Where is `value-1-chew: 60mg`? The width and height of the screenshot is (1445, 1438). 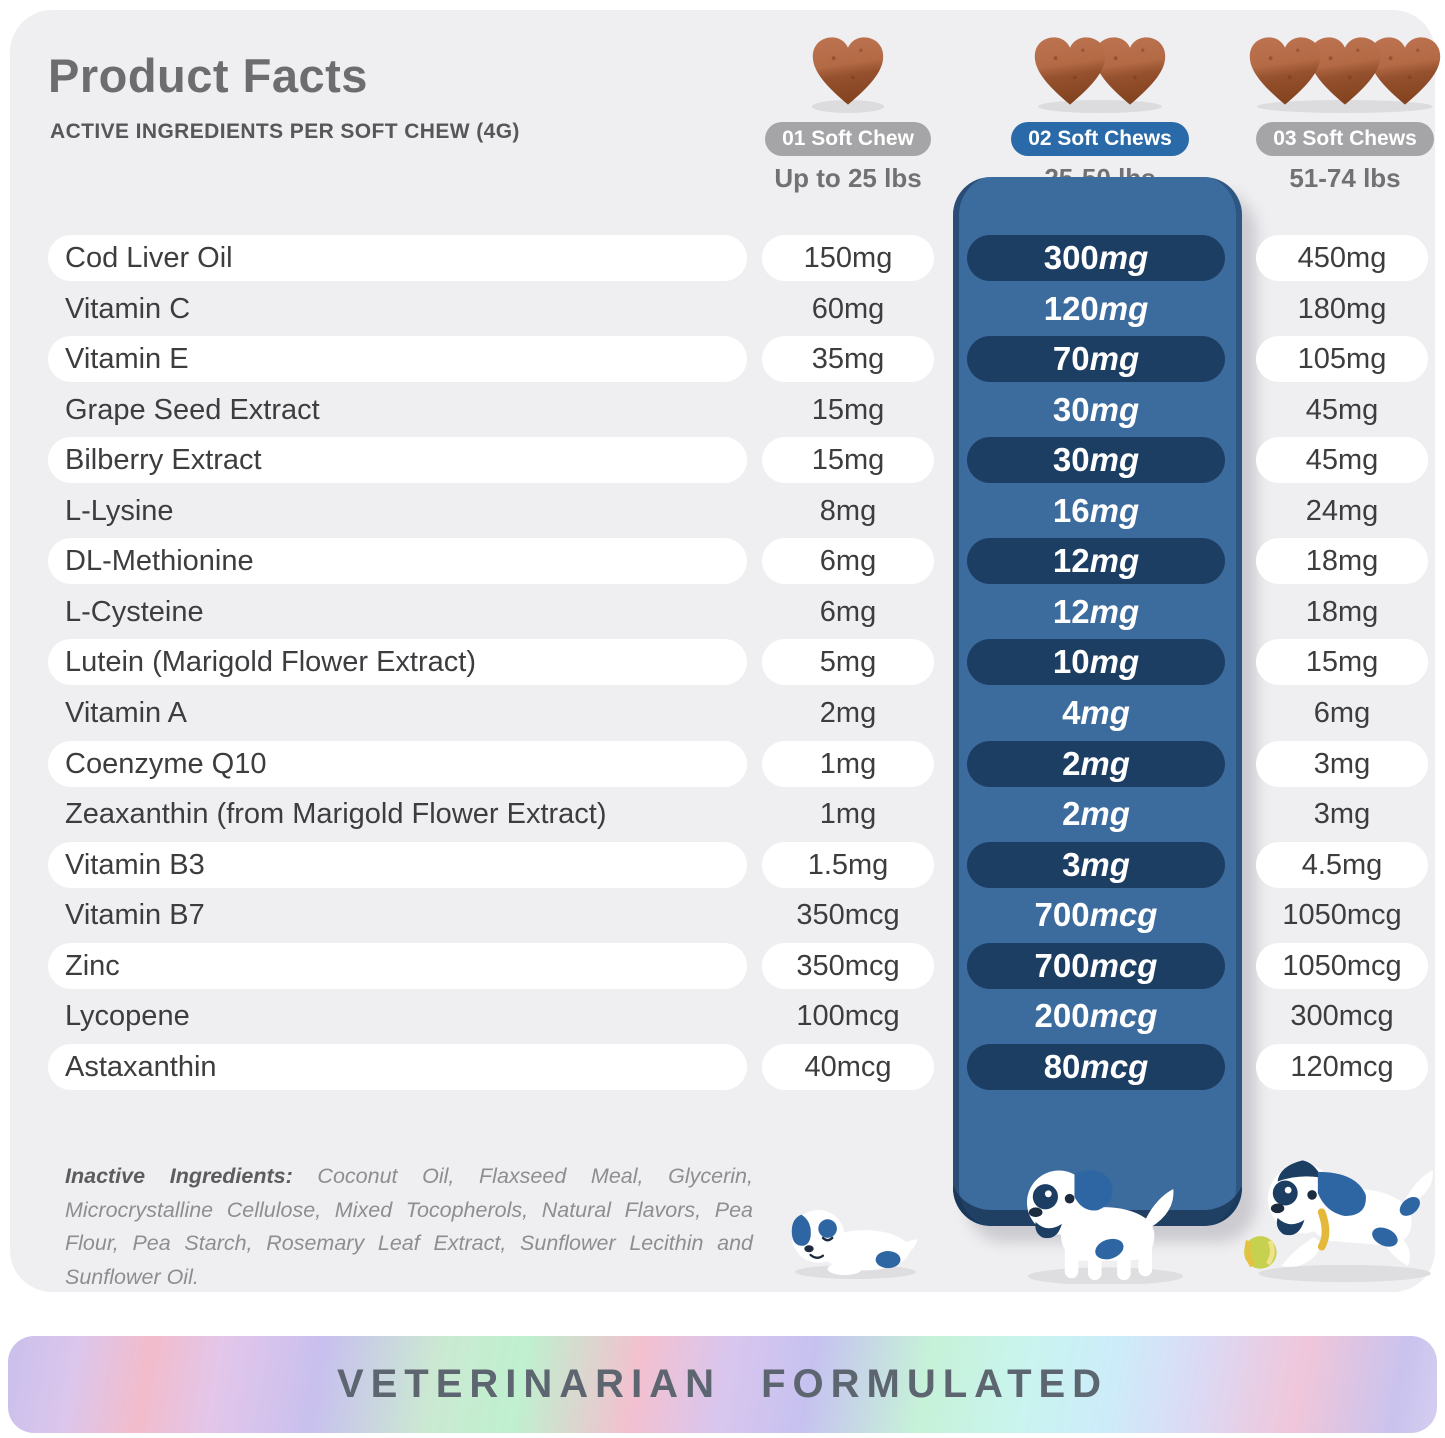
value-1-chew: 60mg is located at coordinates (848, 308).